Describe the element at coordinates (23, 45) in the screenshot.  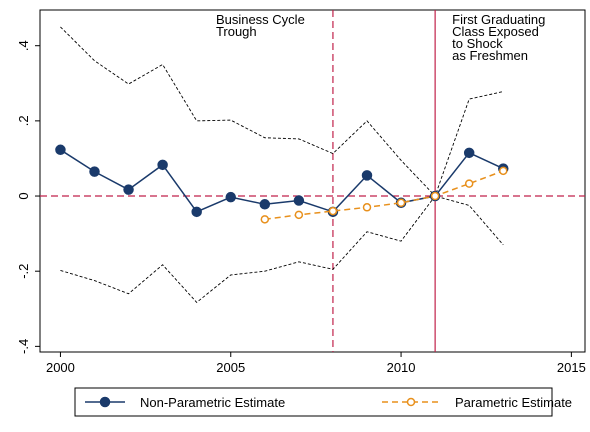
I see `y-tick-label: .4` at that location.